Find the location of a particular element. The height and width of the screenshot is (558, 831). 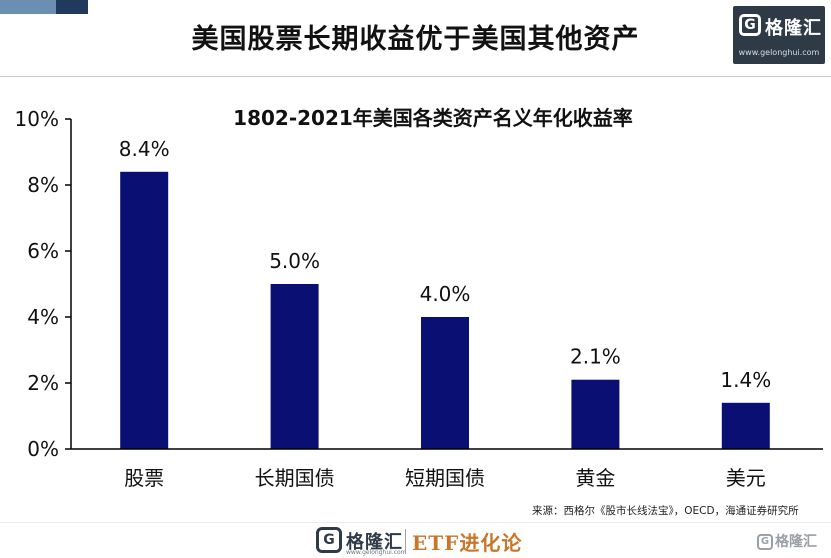

y-tick-label: 8% is located at coordinates (43, 185).